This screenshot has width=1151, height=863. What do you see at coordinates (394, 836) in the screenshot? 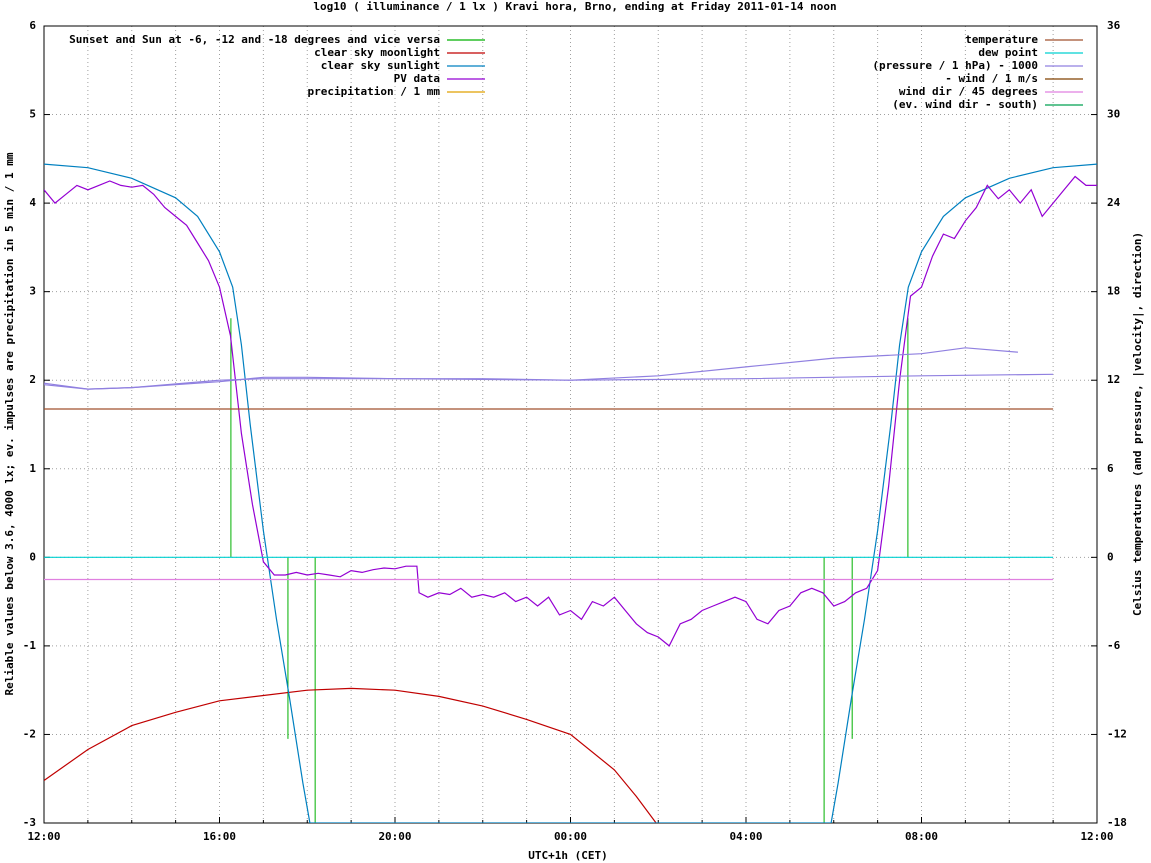
I see `x-tick-label: 20:00` at bounding box center [394, 836].